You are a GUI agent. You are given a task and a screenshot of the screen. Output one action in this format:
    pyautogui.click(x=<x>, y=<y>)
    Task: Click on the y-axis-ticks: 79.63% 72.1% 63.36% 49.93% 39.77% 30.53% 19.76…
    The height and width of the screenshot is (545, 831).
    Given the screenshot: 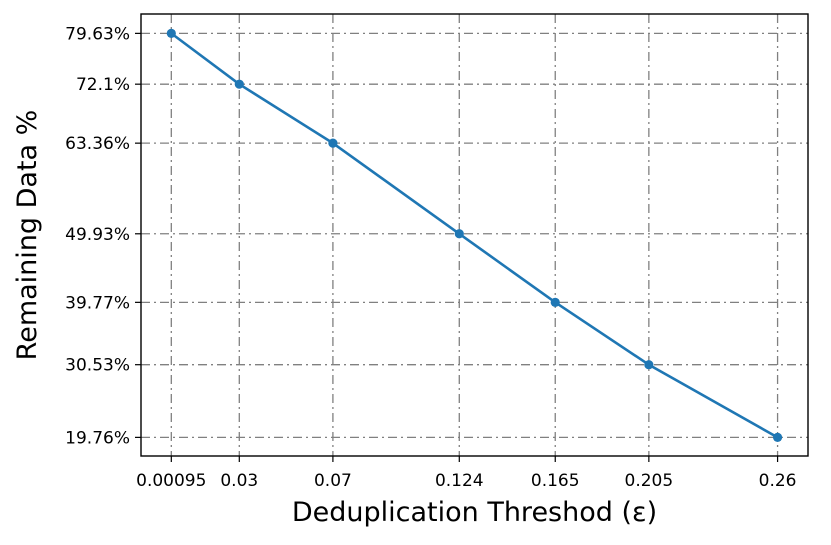 What is the action you would take?
    pyautogui.click(x=103, y=236)
    